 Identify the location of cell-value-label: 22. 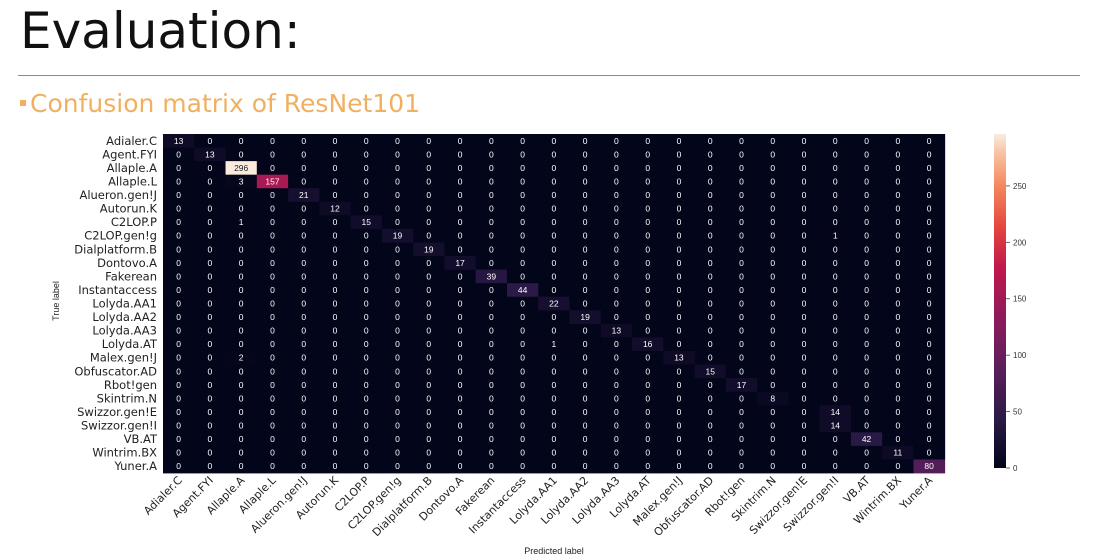
(554, 304).